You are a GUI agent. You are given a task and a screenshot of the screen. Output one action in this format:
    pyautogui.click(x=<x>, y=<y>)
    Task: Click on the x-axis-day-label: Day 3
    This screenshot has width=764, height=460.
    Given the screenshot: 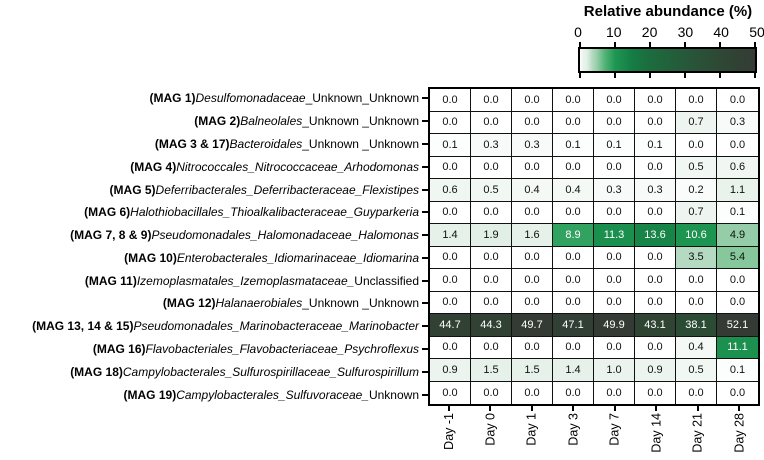 What is the action you would take?
    pyautogui.click(x=573, y=429)
    